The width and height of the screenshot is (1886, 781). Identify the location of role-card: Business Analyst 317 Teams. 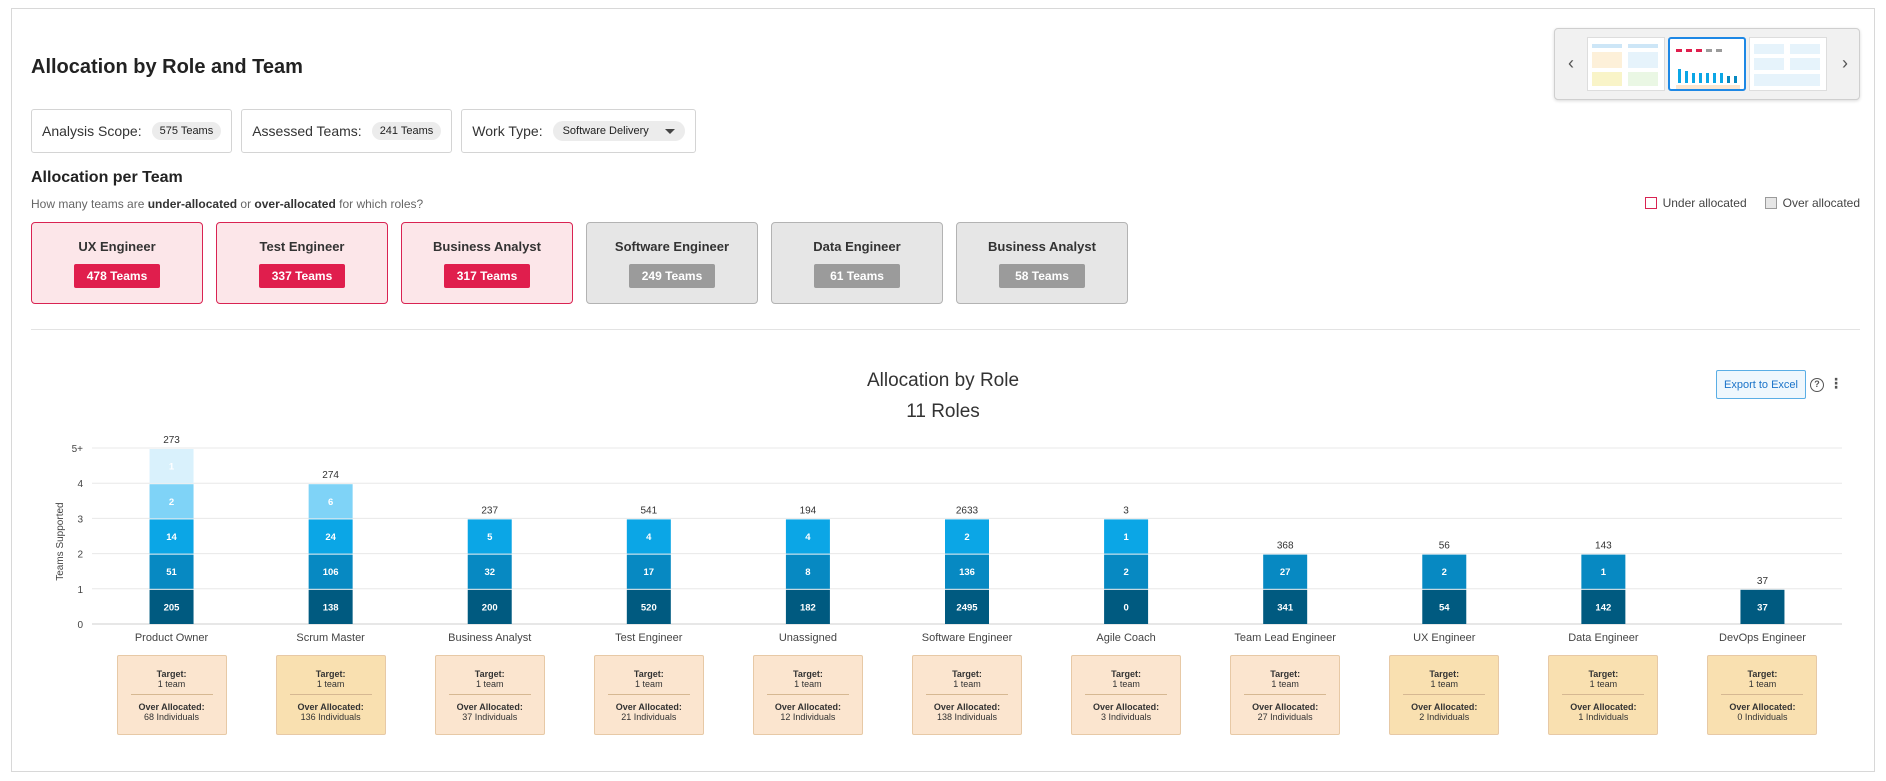
(487, 263).